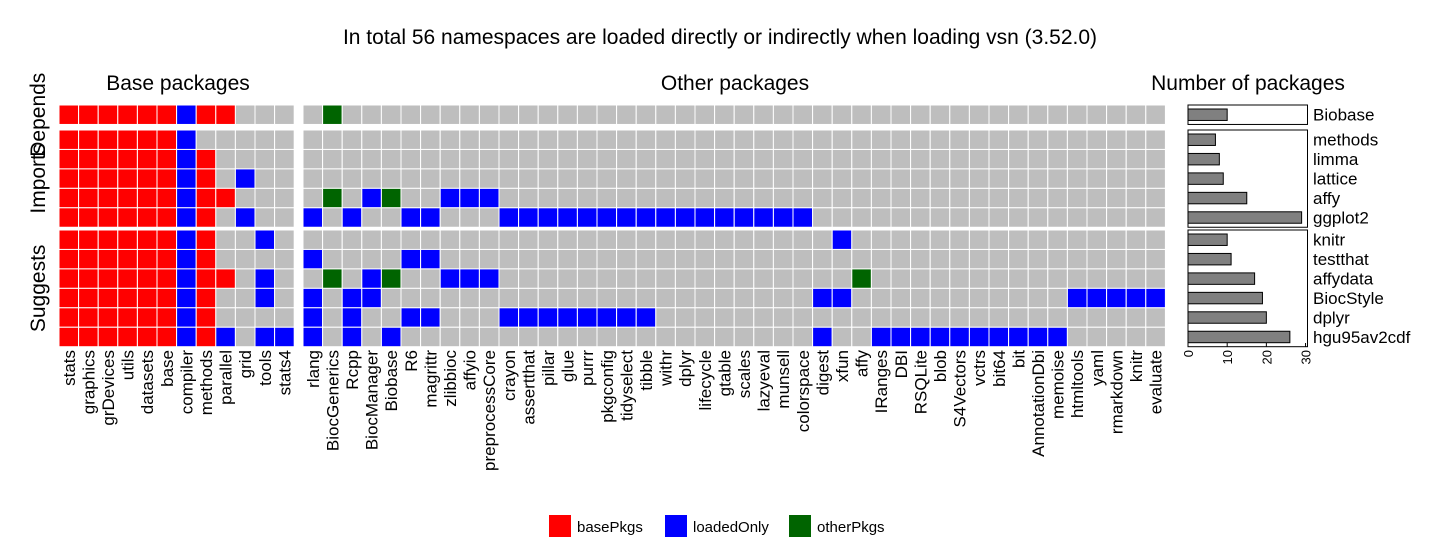  What do you see at coordinates (1018, 359) in the screenshot?
I see `column-label: bit` at bounding box center [1018, 359].